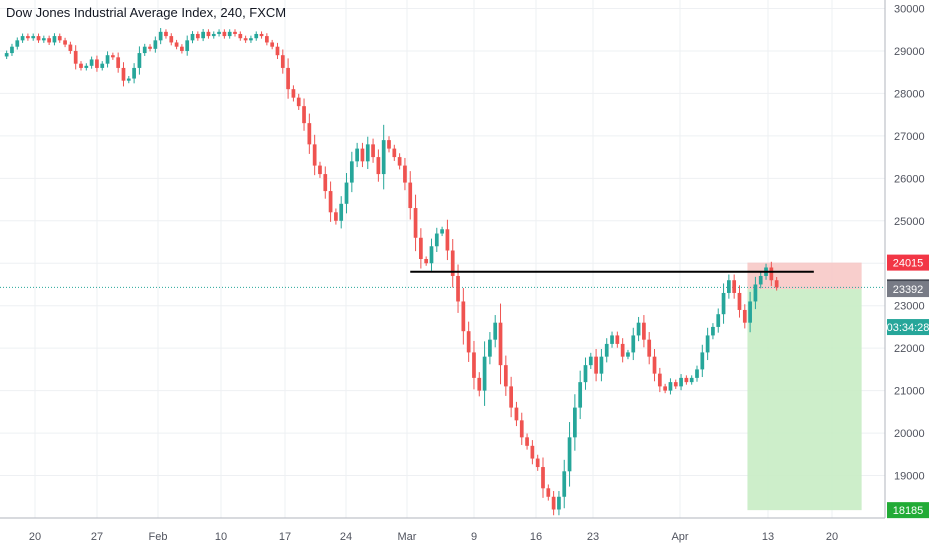  What do you see at coordinates (908, 328) in the screenshot?
I see `countdown-badge: 03:34:28` at bounding box center [908, 328].